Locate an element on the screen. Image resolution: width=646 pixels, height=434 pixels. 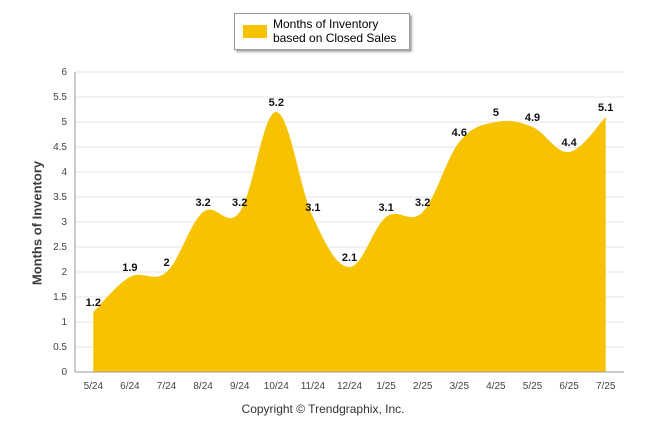
y-tick-labels: 0 0.5 1 1.5 2 2.5 3 3.5 4 4.5 5 5.5 6 is located at coordinates (60, 222).